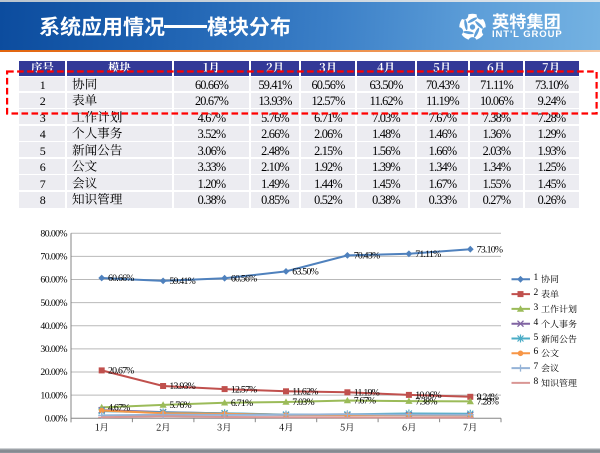 This screenshot has height=453, width=600. Describe the element at coordinates (367, 256) in the screenshot. I see `svg-text: 70.43%` at that location.